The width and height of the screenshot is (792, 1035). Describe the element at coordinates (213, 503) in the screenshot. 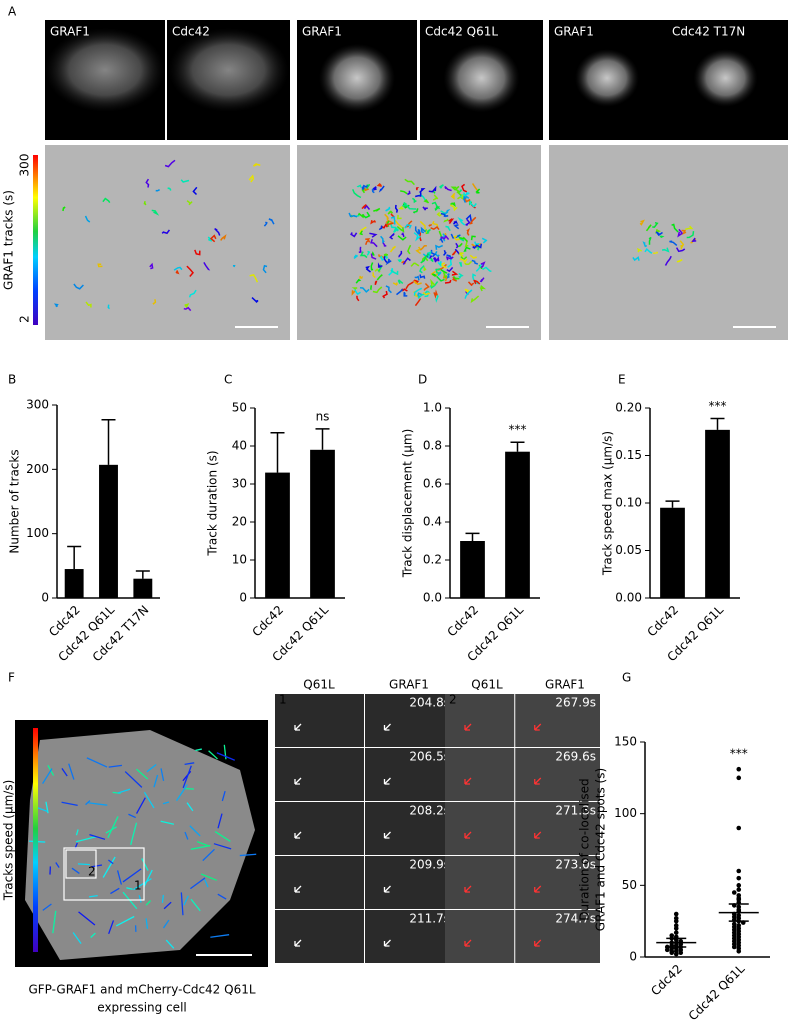

I see `y-axis-label: Track duration (s)` at that location.